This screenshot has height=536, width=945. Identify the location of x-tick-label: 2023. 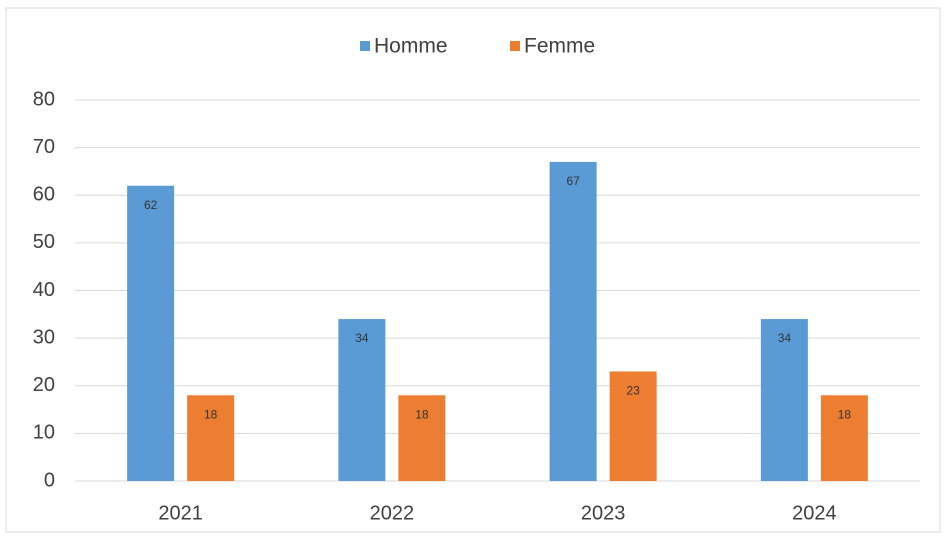
(603, 513).